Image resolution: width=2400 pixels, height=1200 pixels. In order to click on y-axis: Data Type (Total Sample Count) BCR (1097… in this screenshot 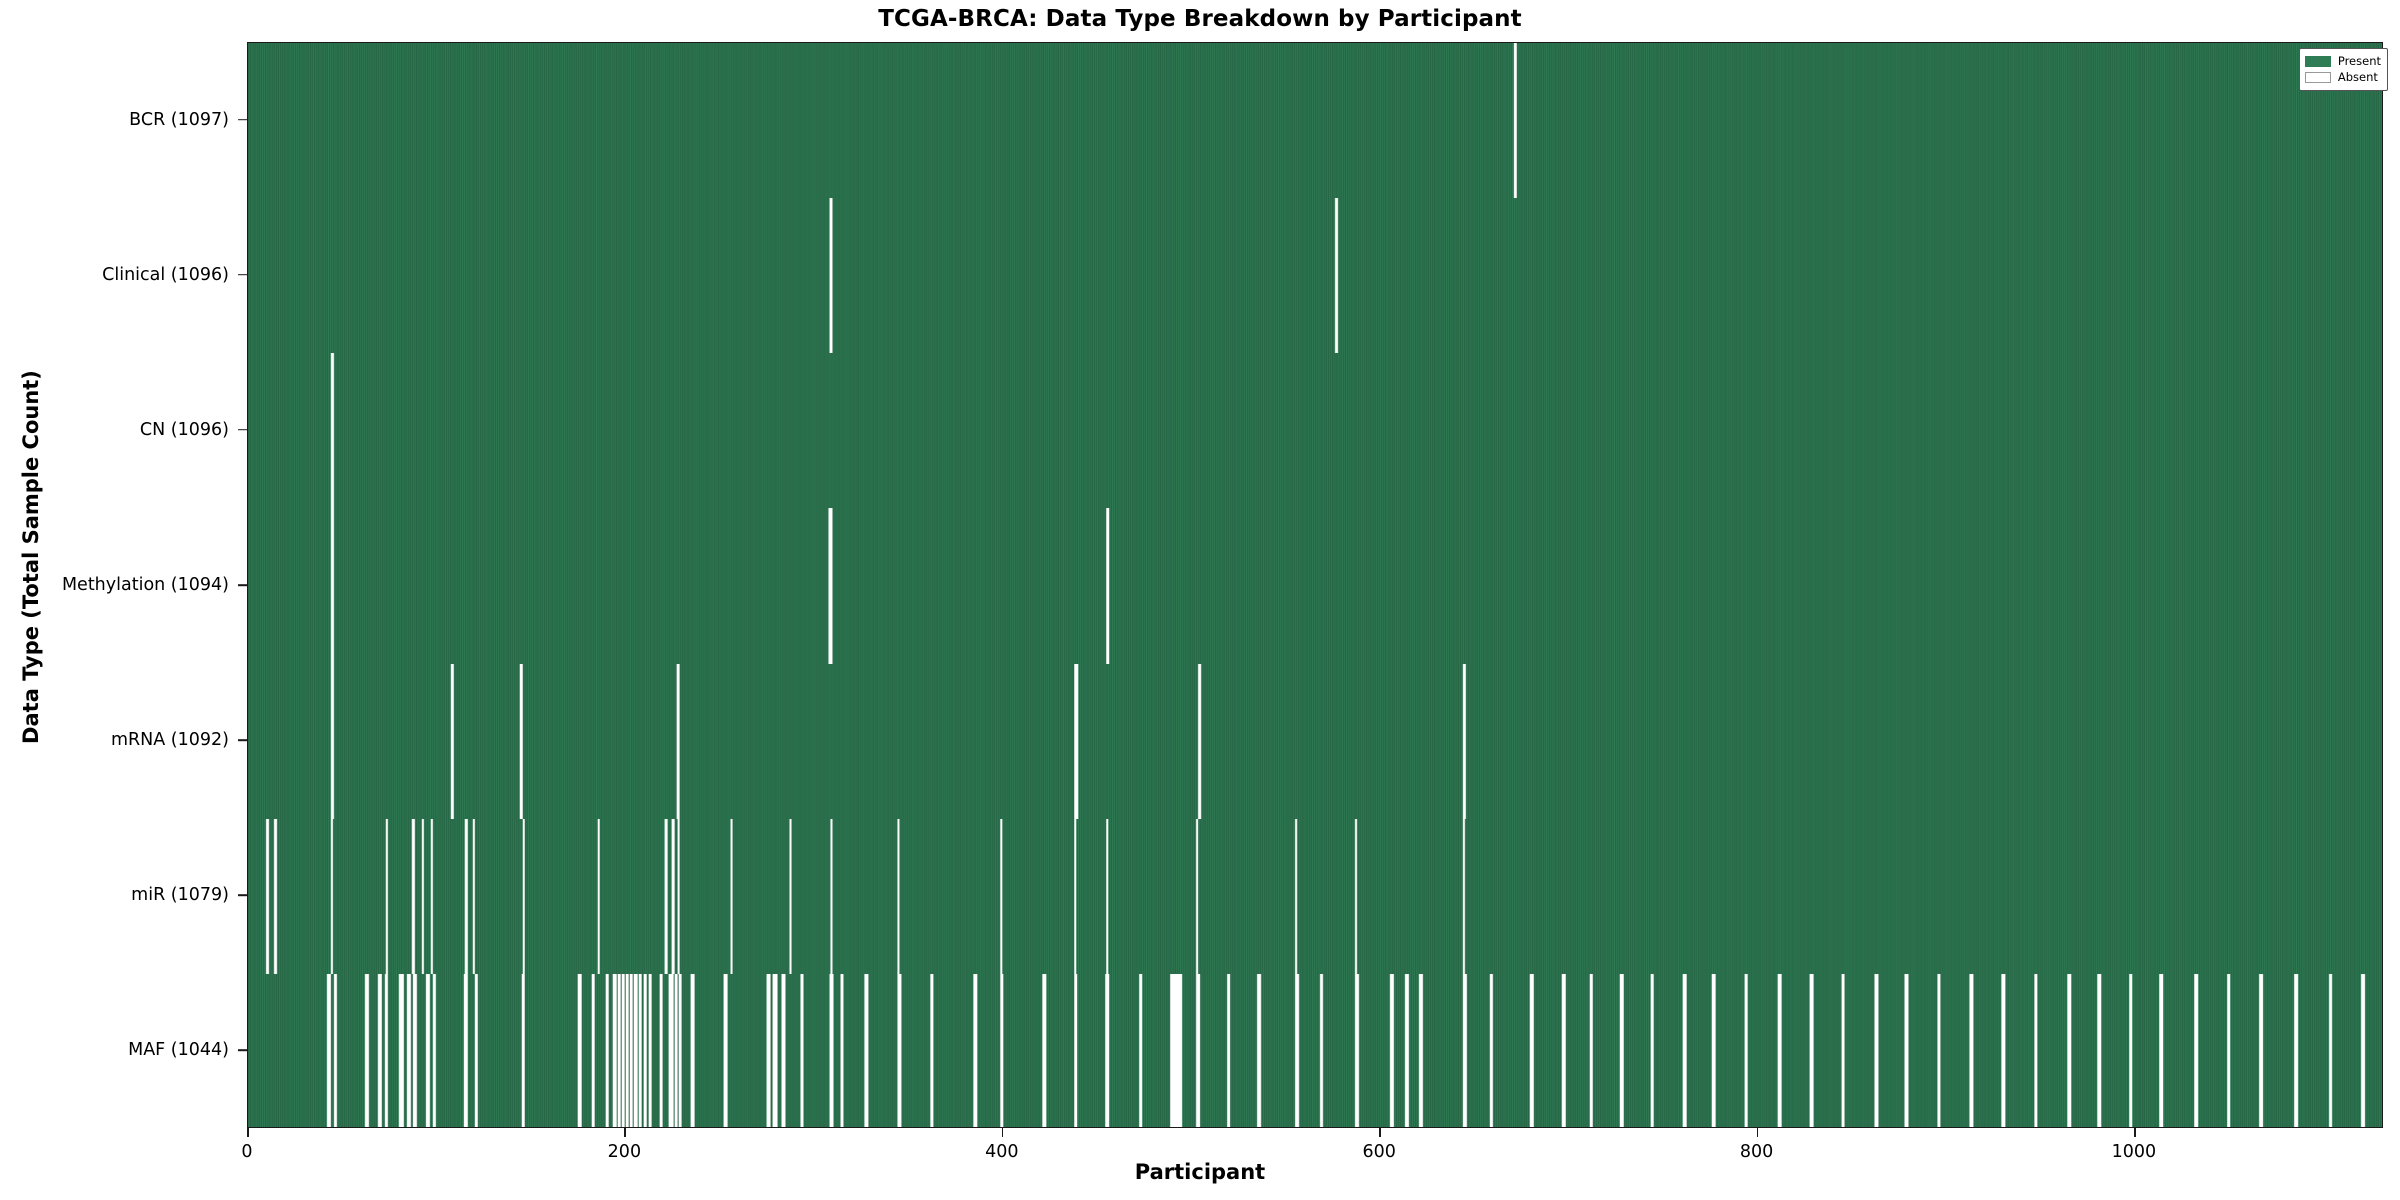, I will do `click(123, 585)`.